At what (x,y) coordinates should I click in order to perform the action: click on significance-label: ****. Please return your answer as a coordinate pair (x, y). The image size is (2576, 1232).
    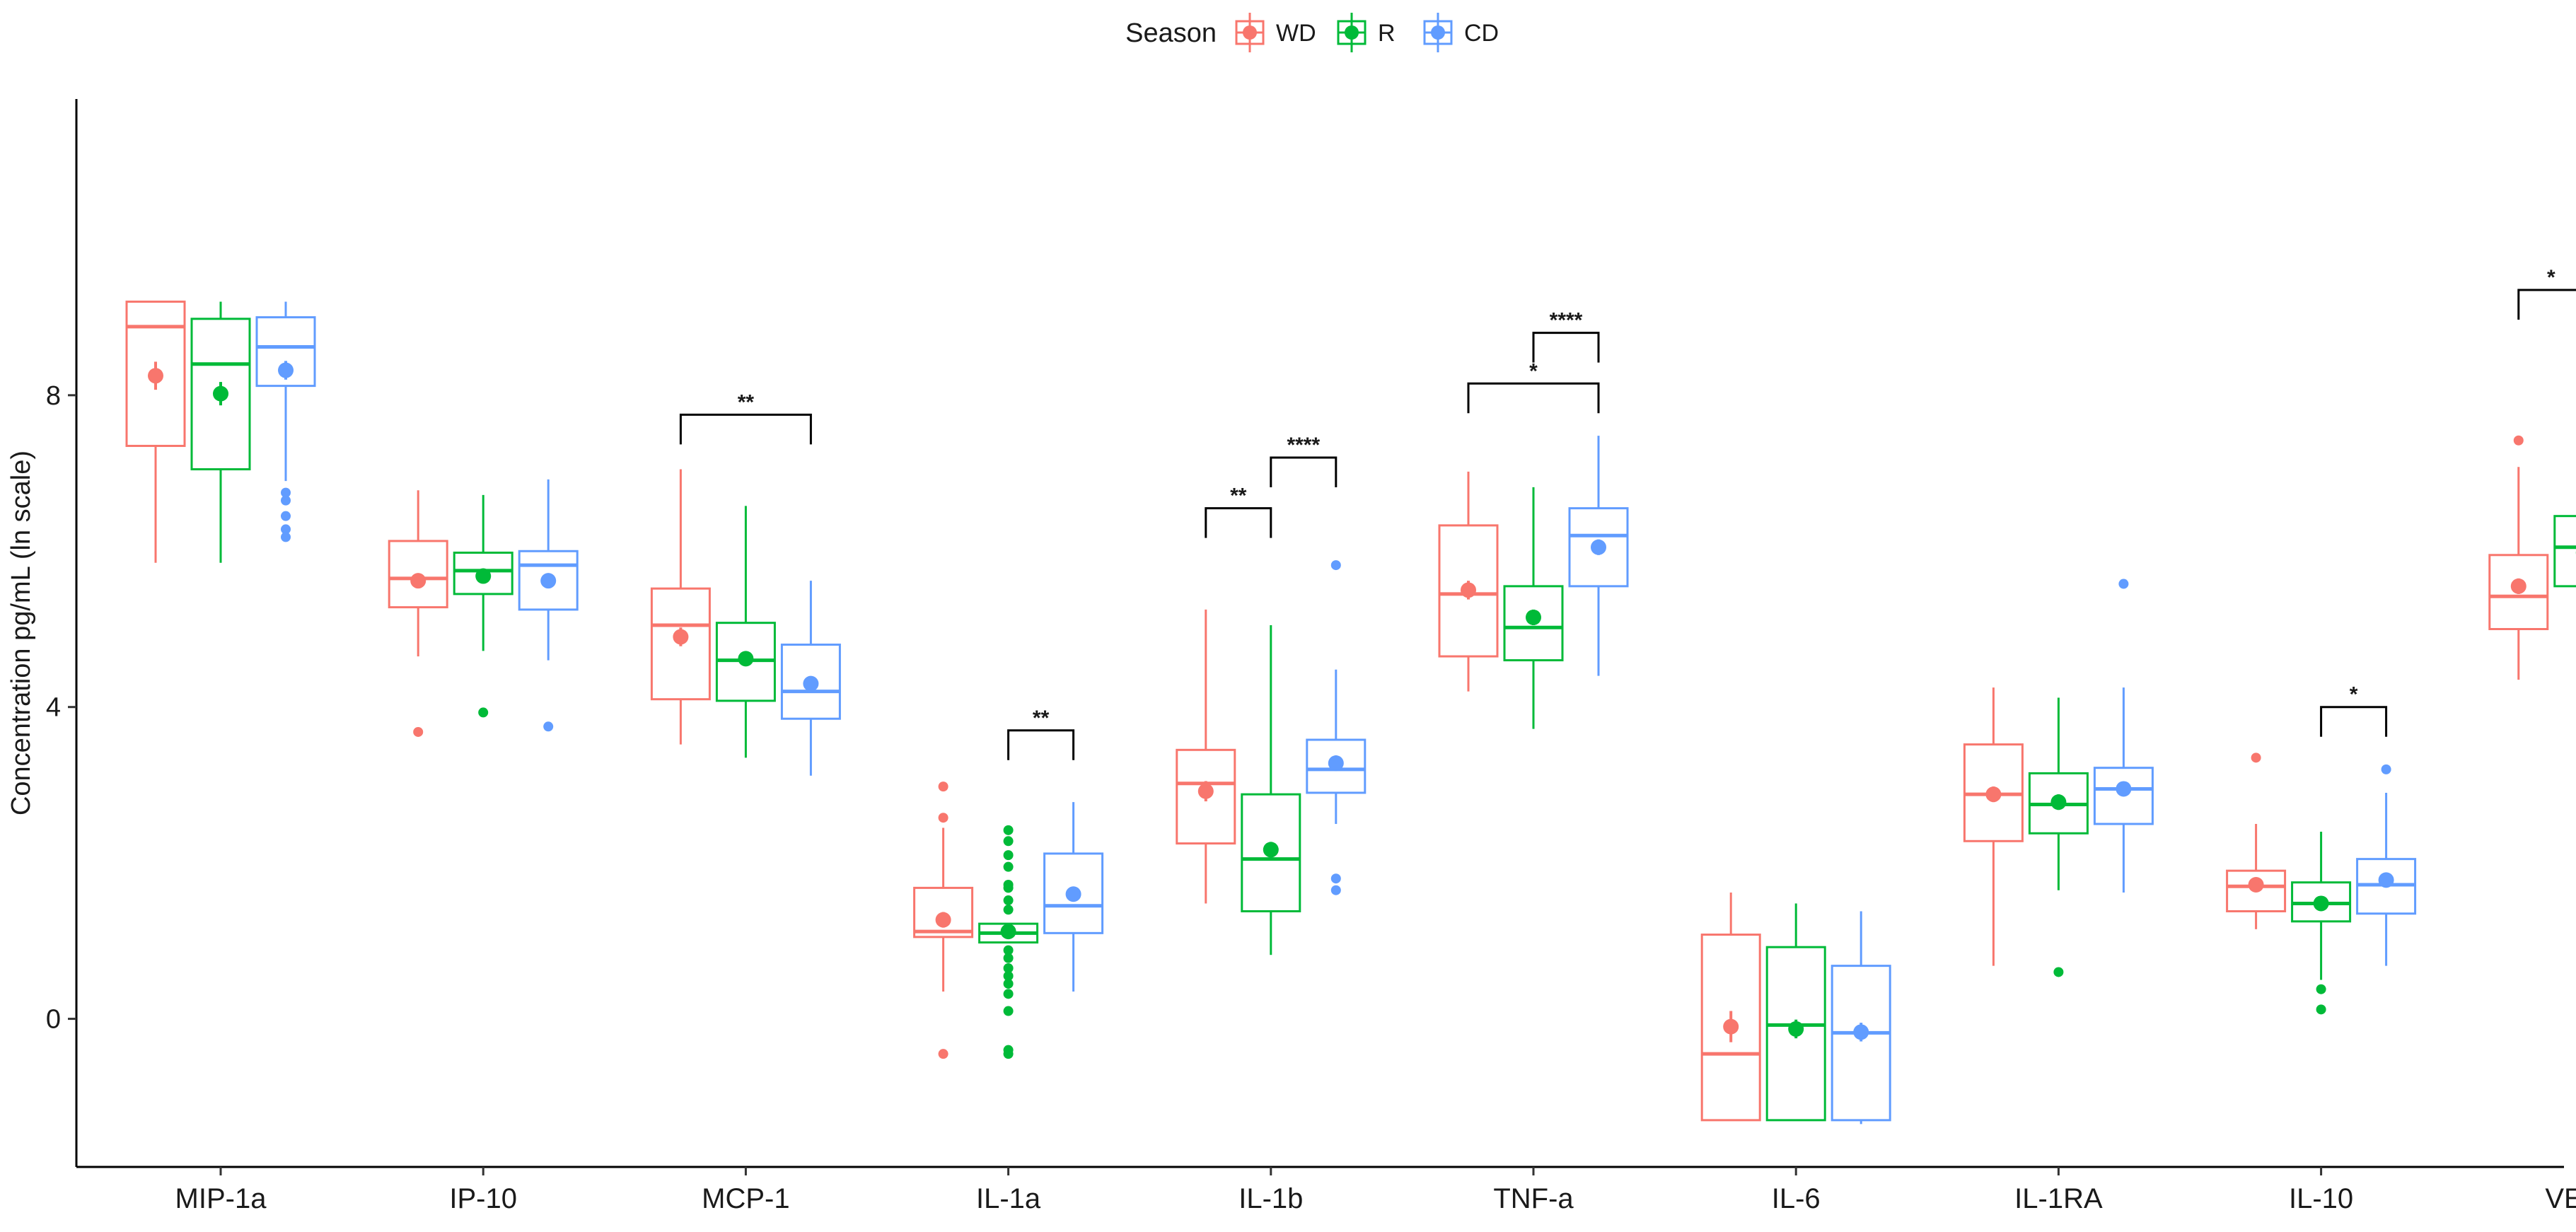
    Looking at the image, I should click on (1303, 445).